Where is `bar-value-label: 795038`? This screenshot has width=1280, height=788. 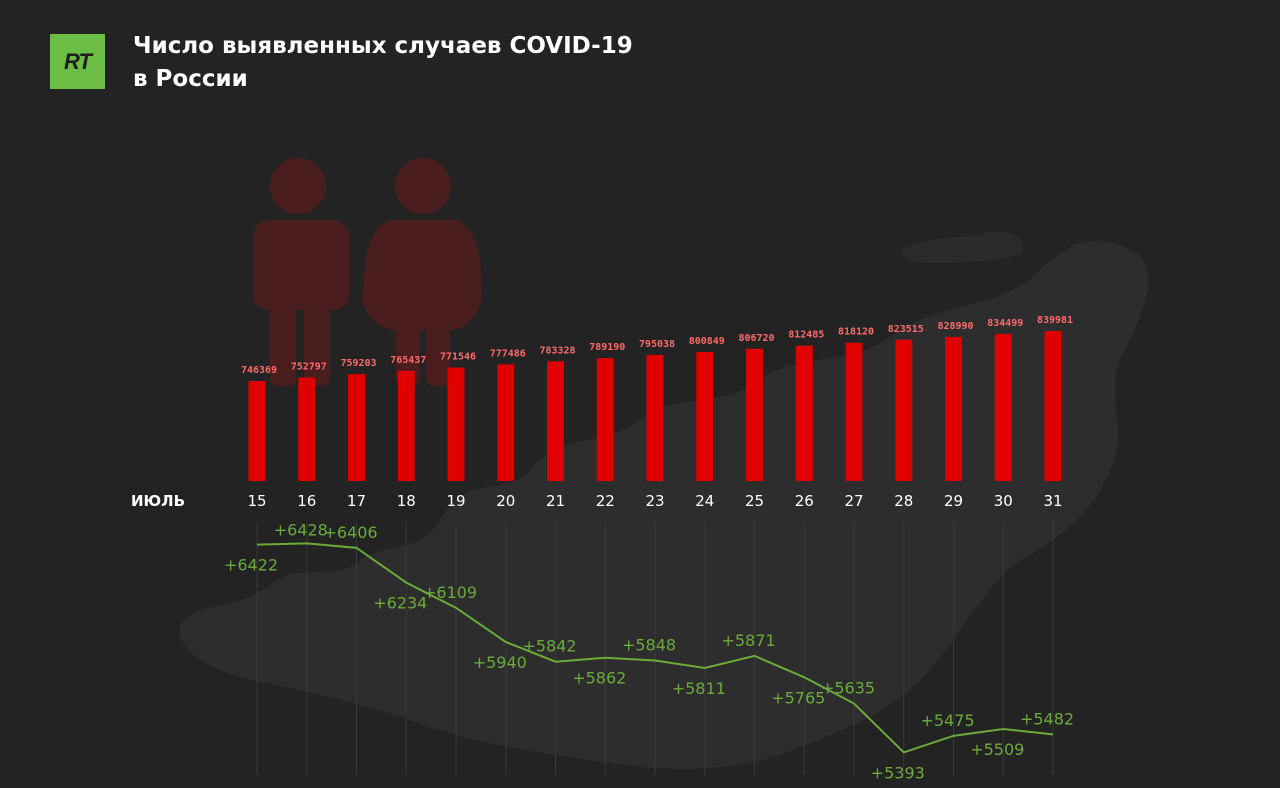 bar-value-label: 795038 is located at coordinates (657, 344).